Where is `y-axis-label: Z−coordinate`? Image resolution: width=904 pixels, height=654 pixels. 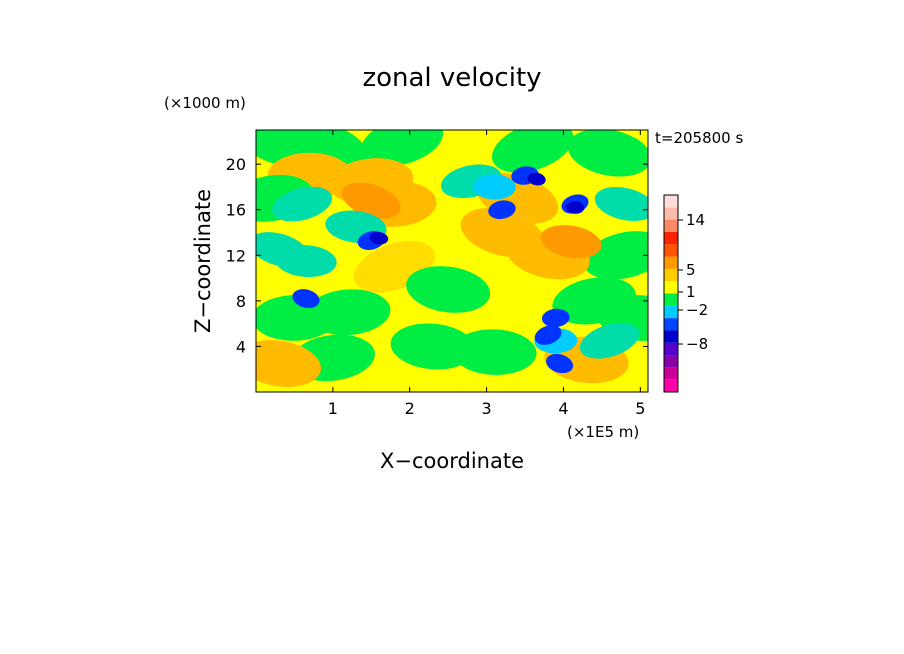 y-axis-label: Z−coordinate is located at coordinates (203, 261).